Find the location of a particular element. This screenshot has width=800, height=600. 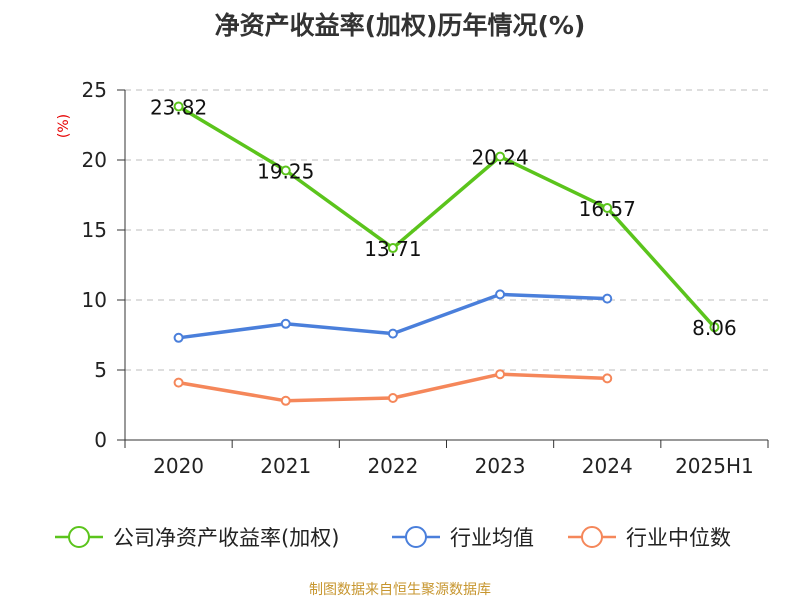

data-label: 13.71 is located at coordinates (392, 249).